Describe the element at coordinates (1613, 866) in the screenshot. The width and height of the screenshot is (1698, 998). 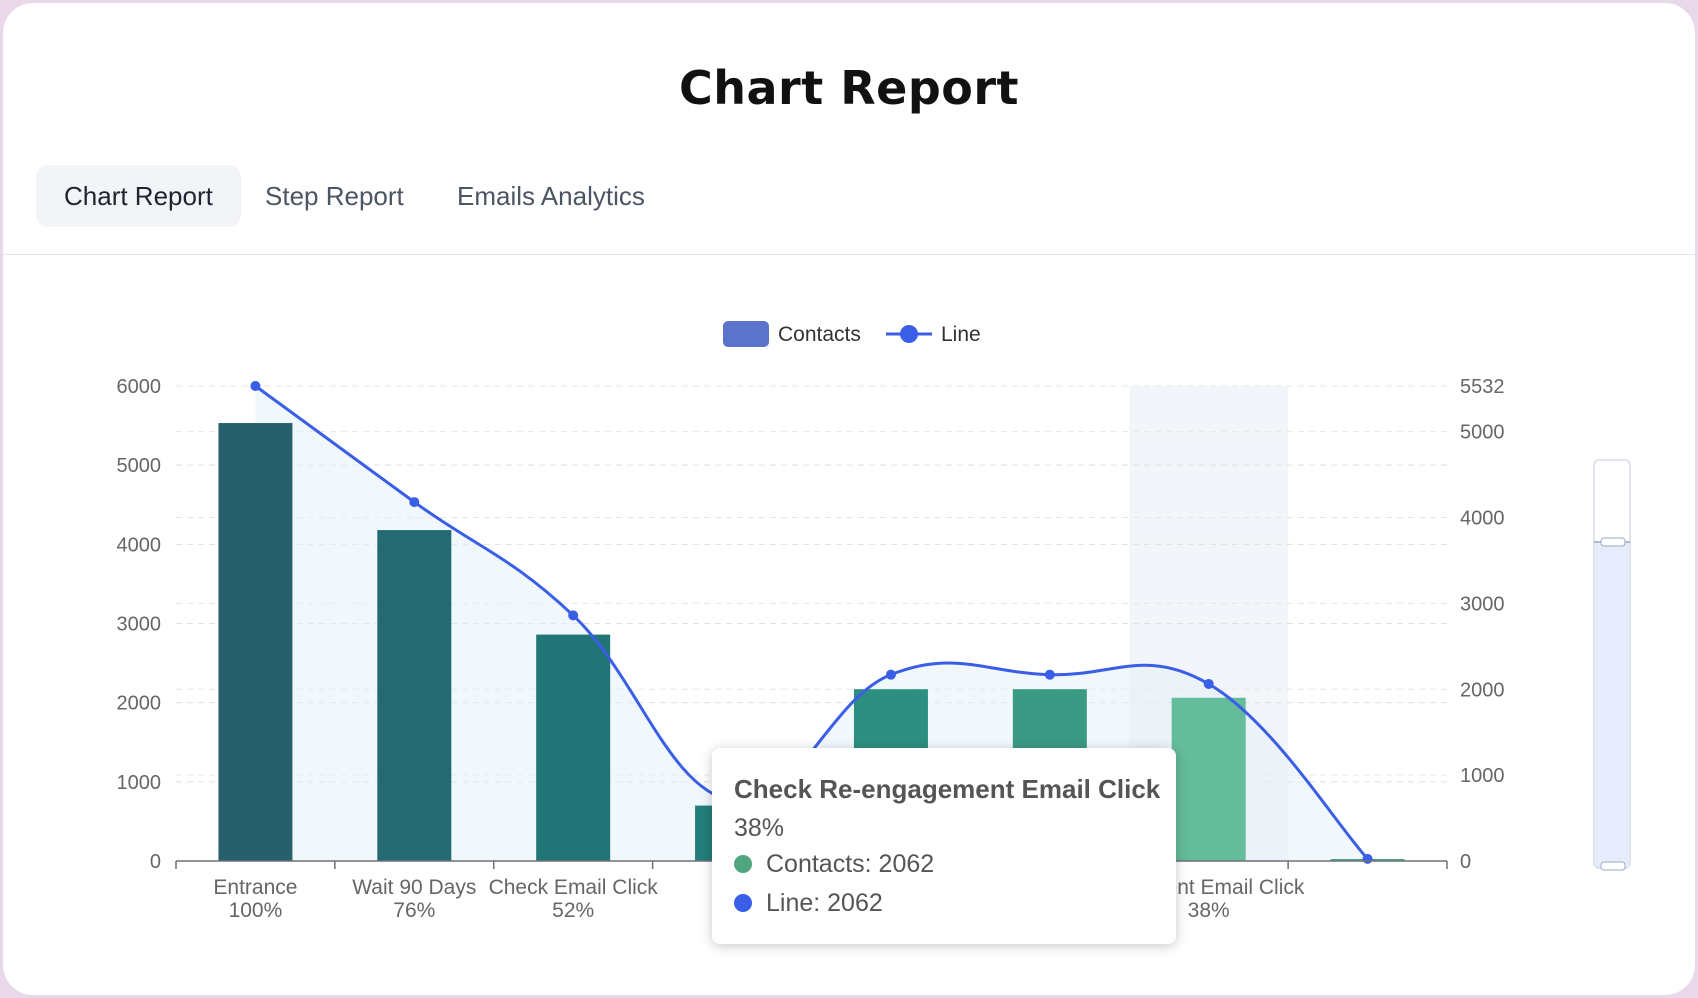
I see `zoom-slider-handle-bottom` at that location.